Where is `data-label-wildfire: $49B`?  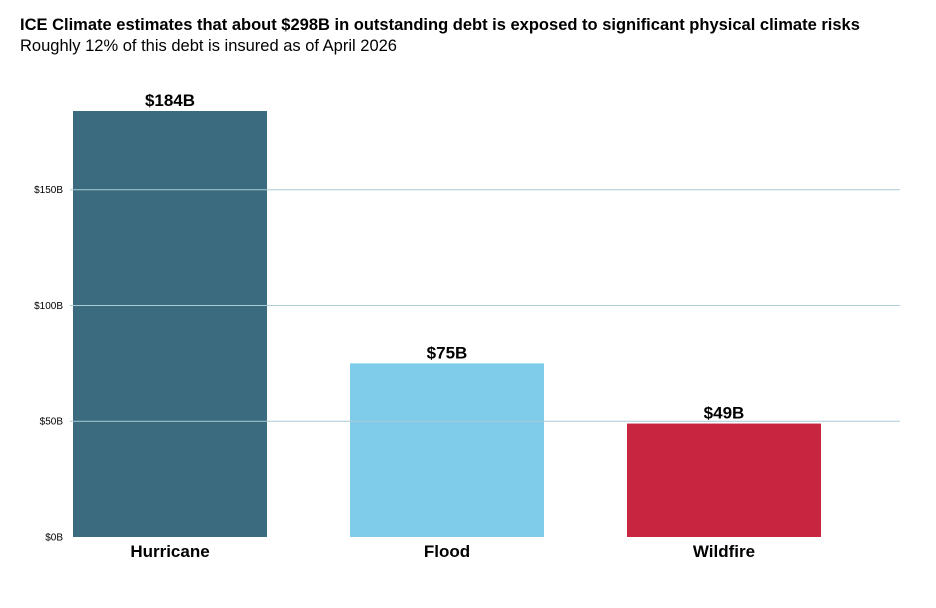 data-label-wildfire: $49B is located at coordinates (724, 413).